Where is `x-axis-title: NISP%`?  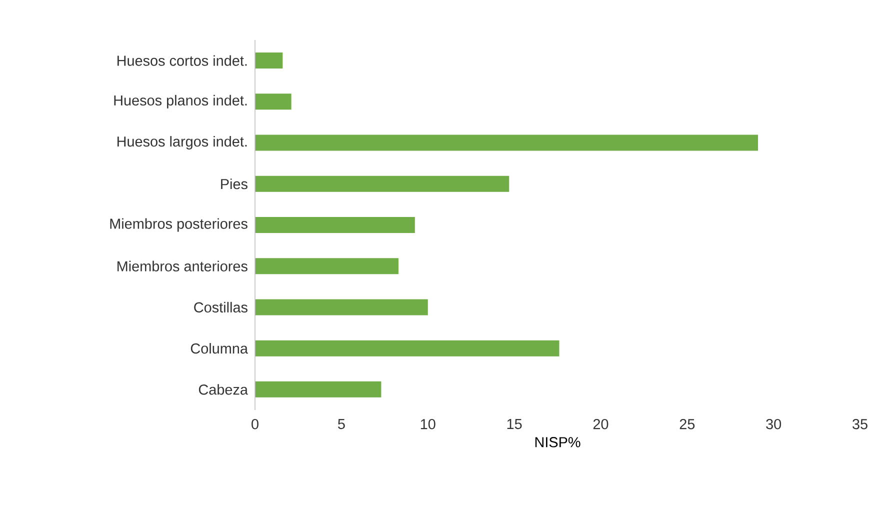 x-axis-title: NISP% is located at coordinates (557, 442).